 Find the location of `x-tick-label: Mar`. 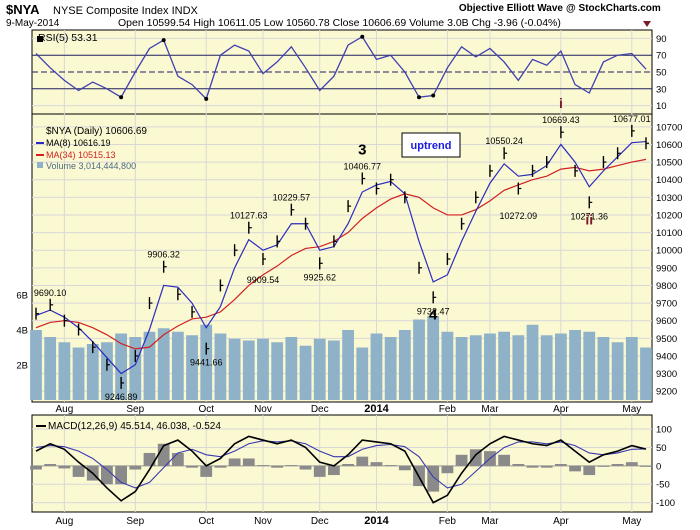

x-tick-label: Mar is located at coordinates (490, 521).